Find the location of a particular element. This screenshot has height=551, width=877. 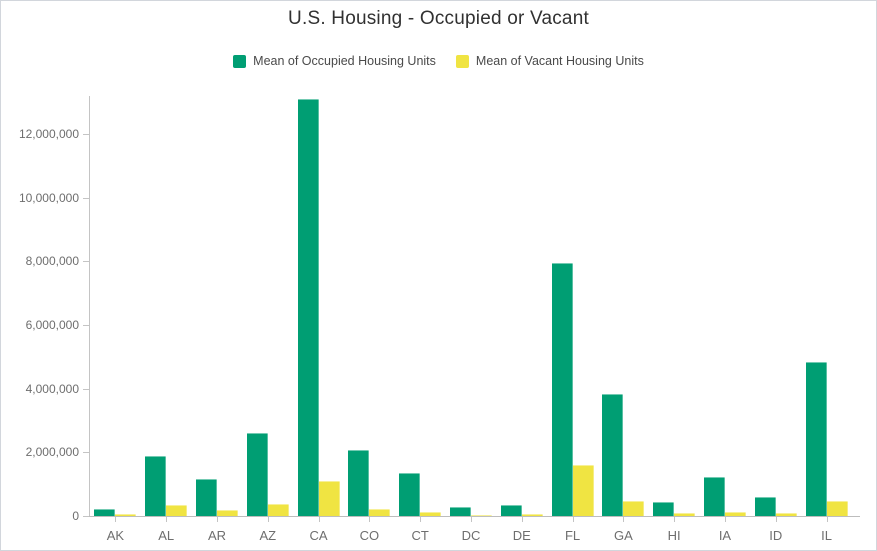

category-slot-al: AL is located at coordinates (166, 319).